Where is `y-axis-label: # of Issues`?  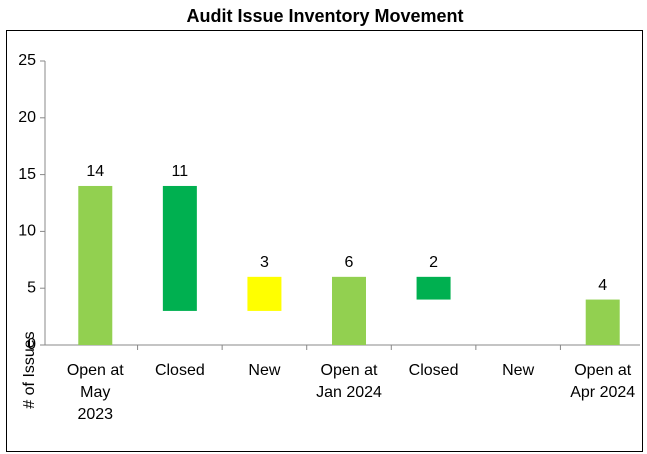 y-axis-label: # of Issues is located at coordinates (29, 369).